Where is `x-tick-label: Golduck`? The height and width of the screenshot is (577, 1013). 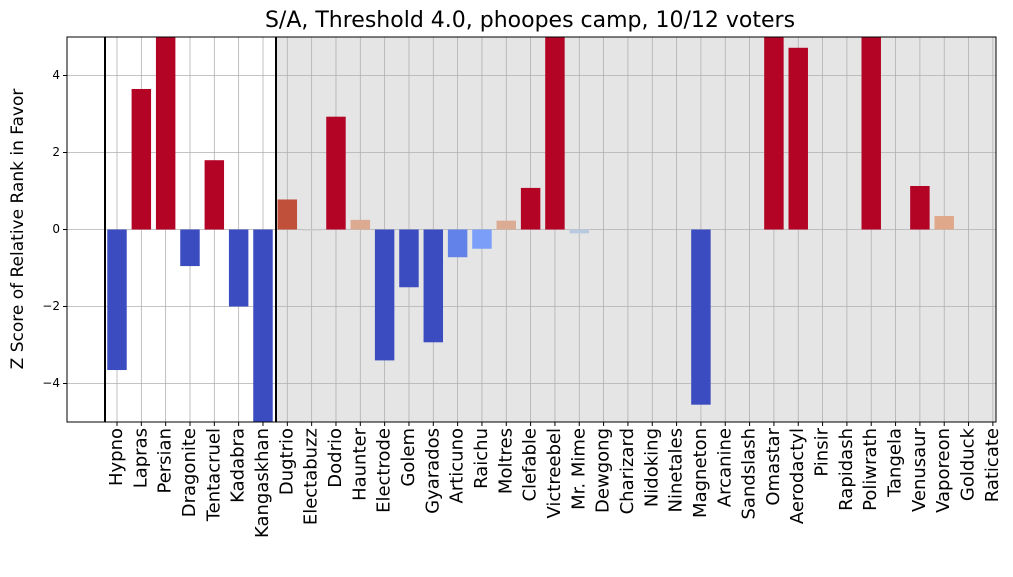
x-tick-label: Golduck is located at coordinates (968, 464).